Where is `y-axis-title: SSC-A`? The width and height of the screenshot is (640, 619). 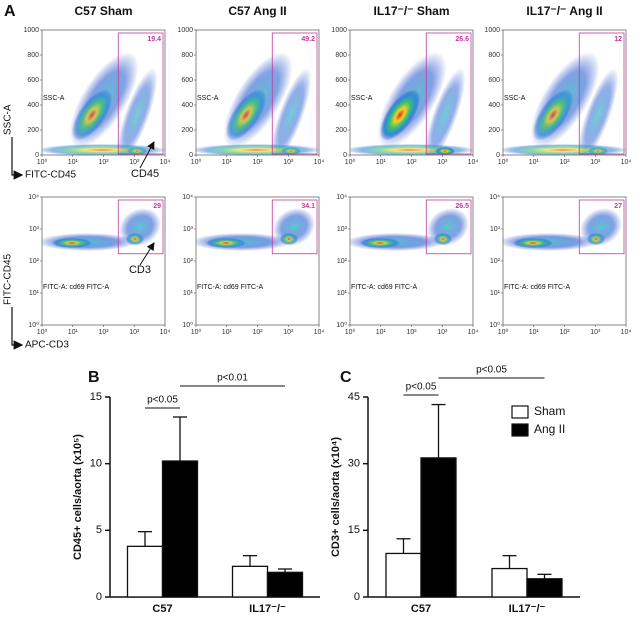 y-axis-title: SSC-A is located at coordinates (8, 119).